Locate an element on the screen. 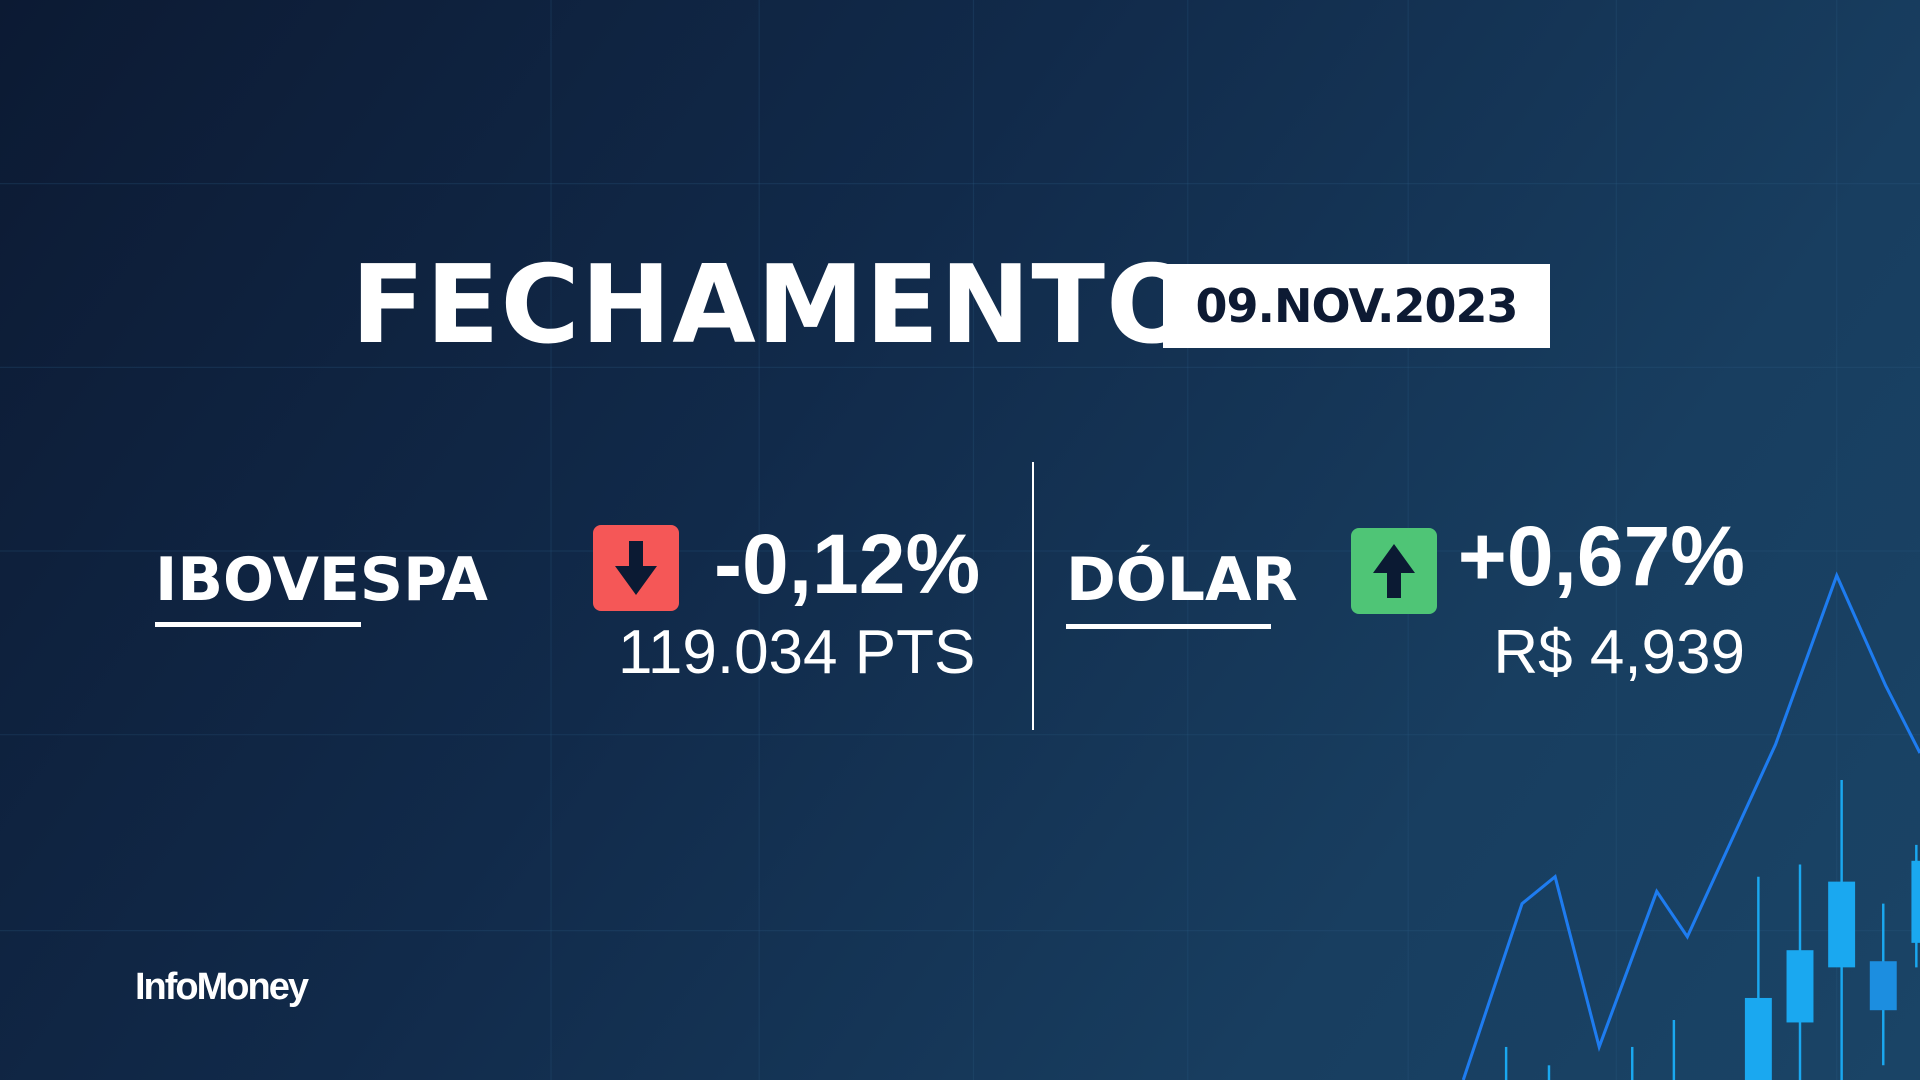 This screenshot has width=1920, height=1080. ibovespa-change: -0,12% is located at coordinates (847, 564).